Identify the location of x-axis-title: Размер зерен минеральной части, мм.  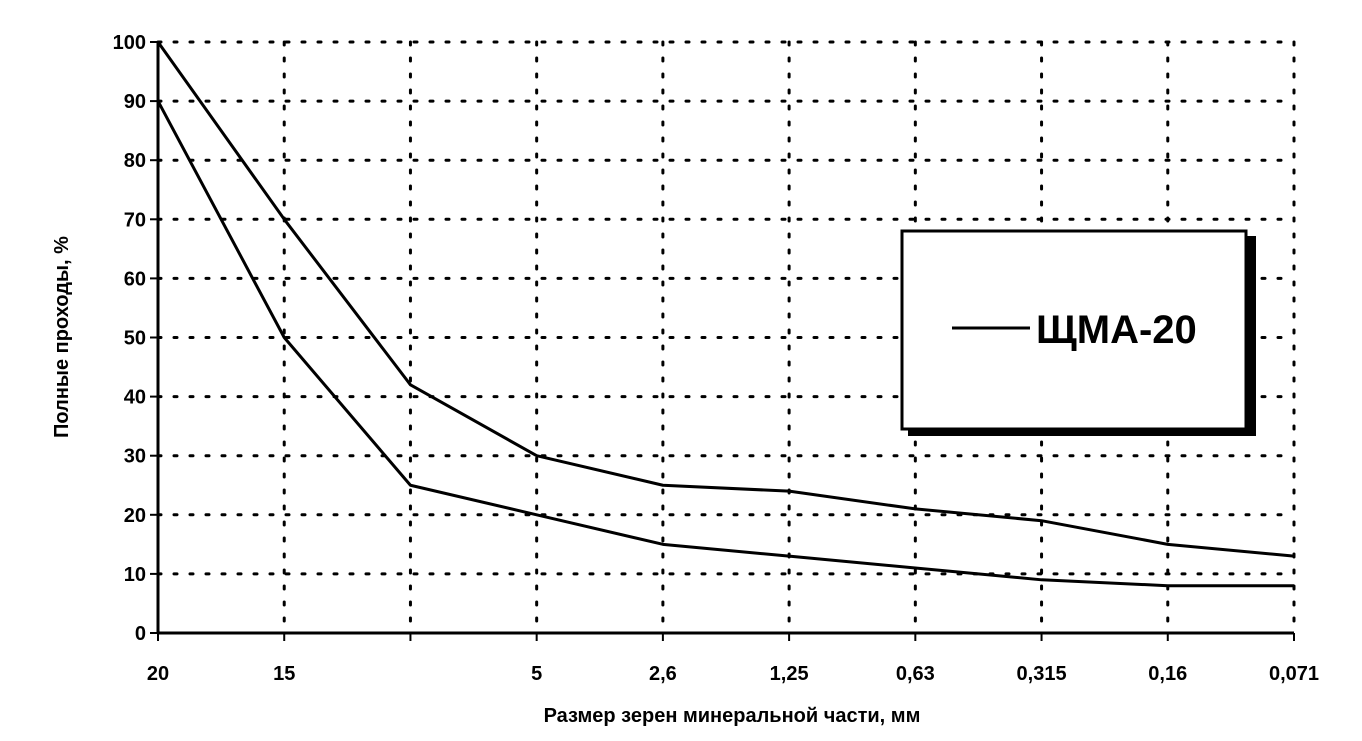
(732, 716).